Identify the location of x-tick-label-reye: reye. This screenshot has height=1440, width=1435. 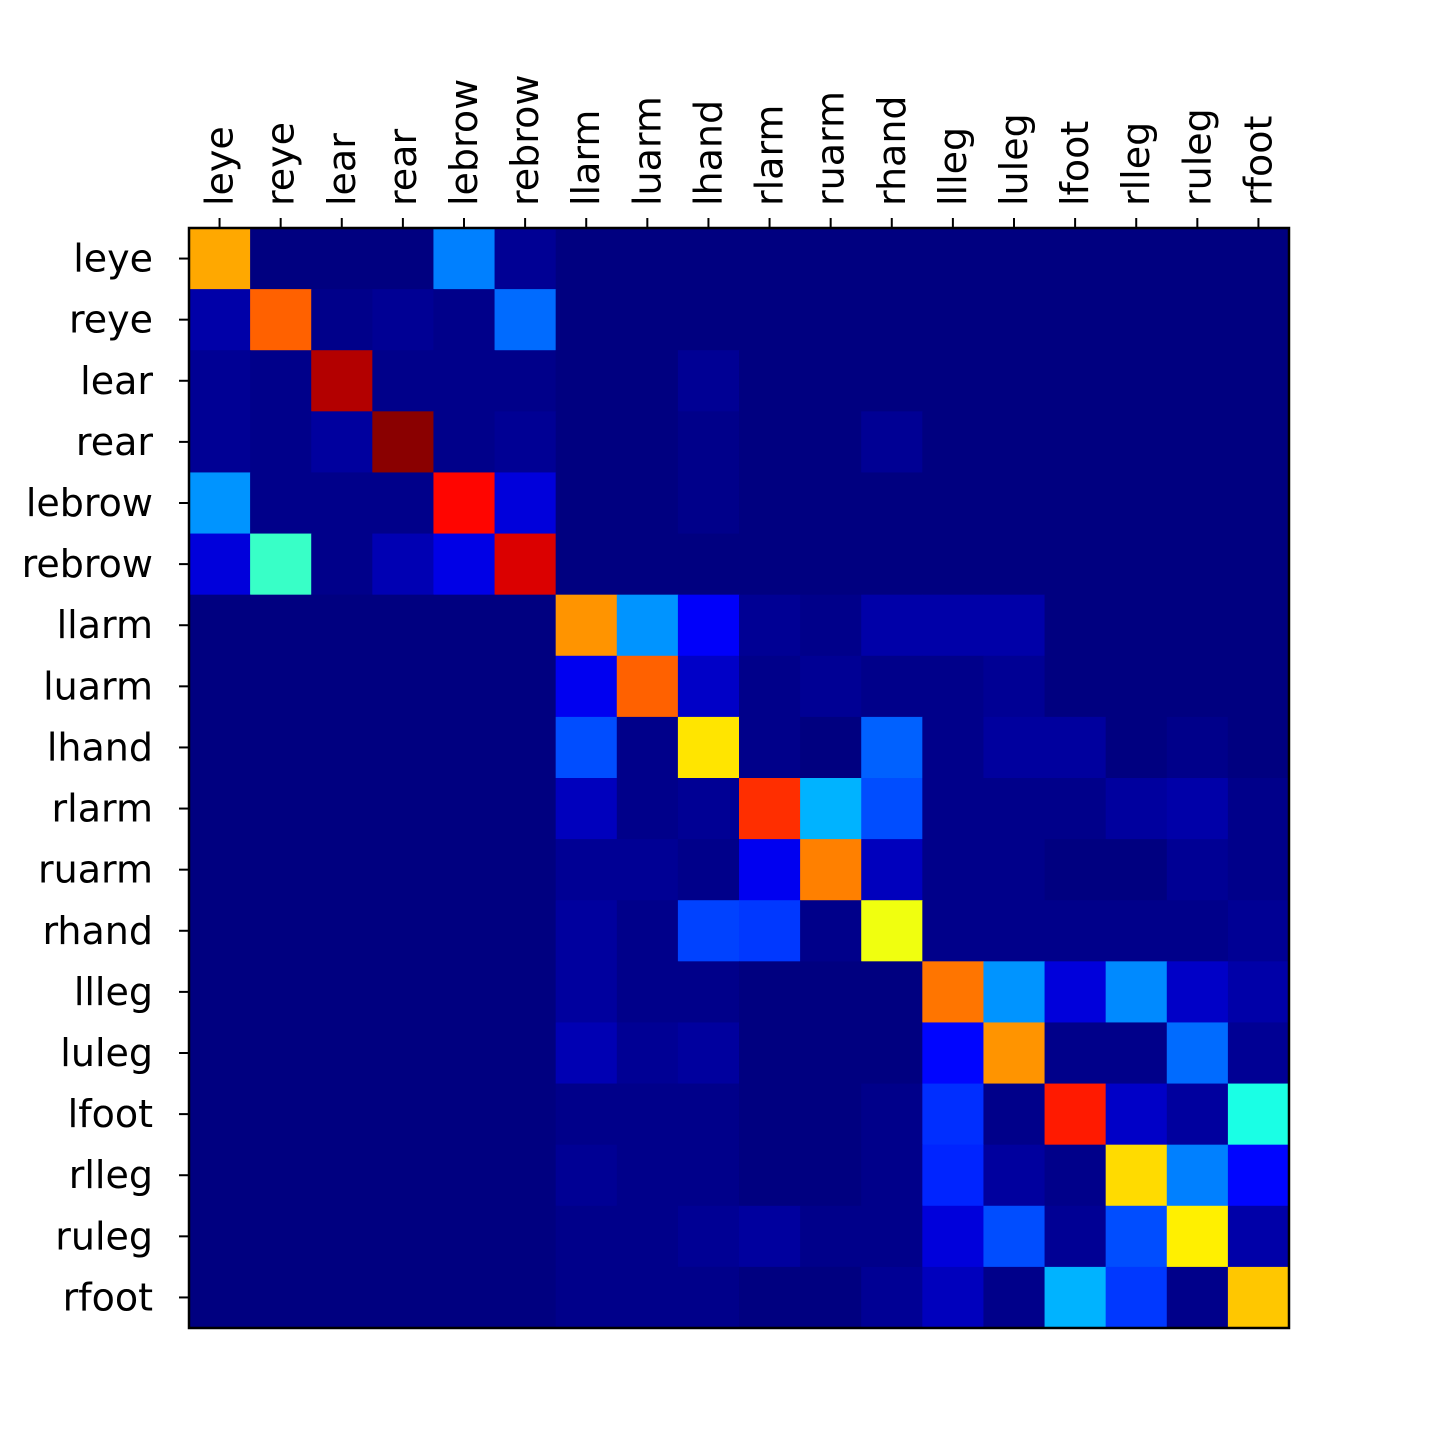
(281, 164).